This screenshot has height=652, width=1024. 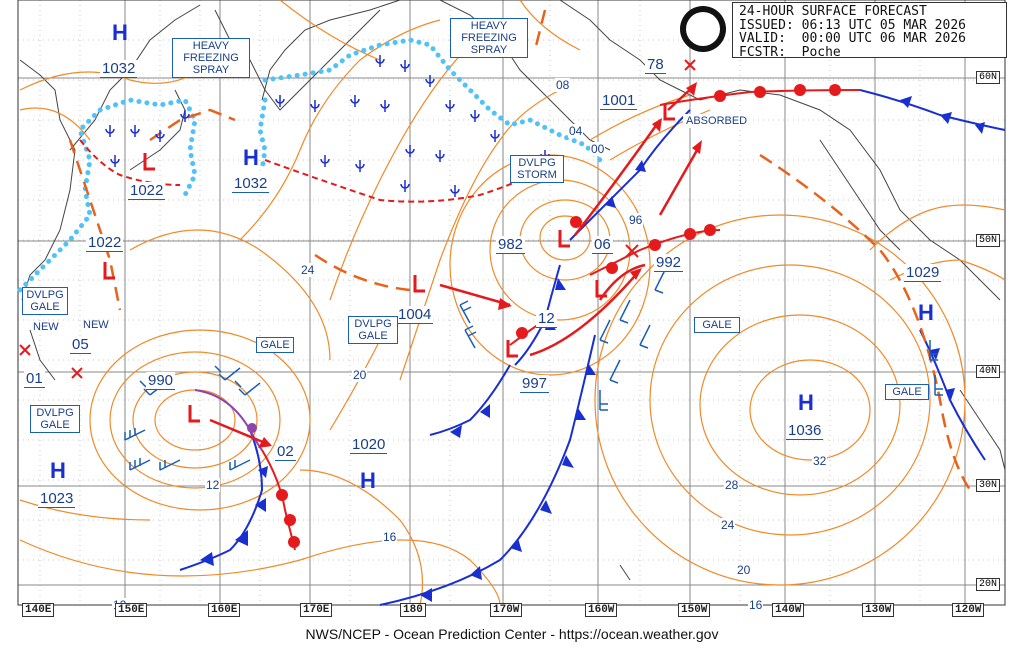 I want to click on low-pressure-value: 990, so click(x=161, y=381).